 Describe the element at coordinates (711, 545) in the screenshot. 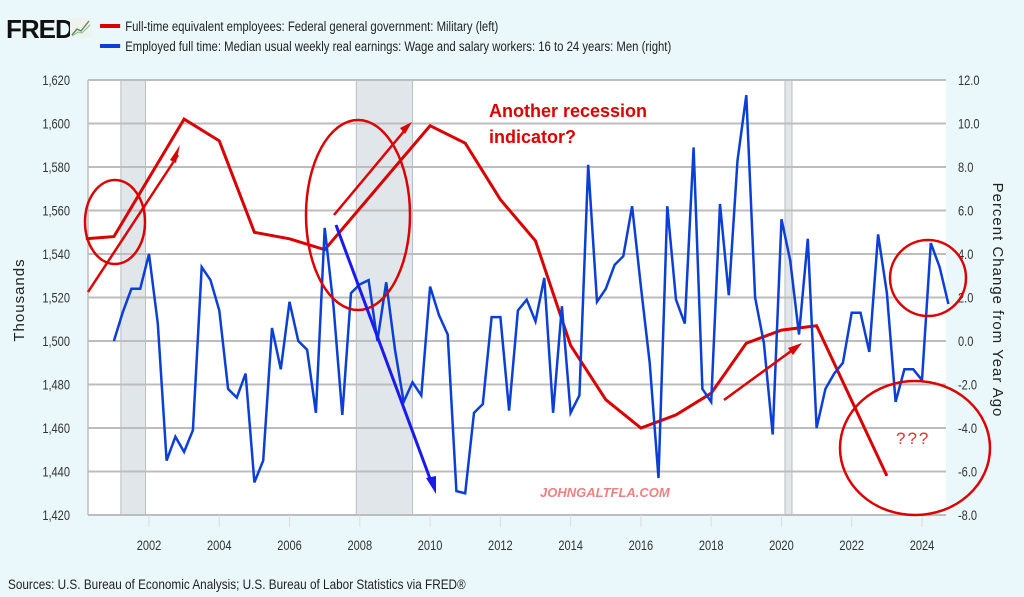

I see `x-tick-label: 2018` at that location.